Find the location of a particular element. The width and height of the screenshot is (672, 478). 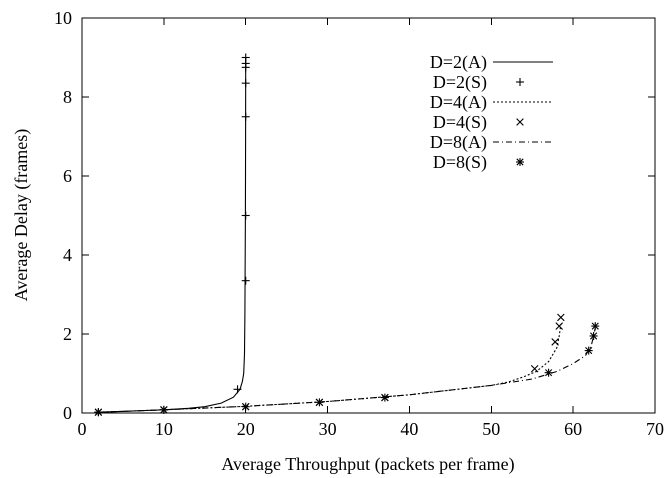

legend-label: D=8(S) is located at coordinates (460, 162).